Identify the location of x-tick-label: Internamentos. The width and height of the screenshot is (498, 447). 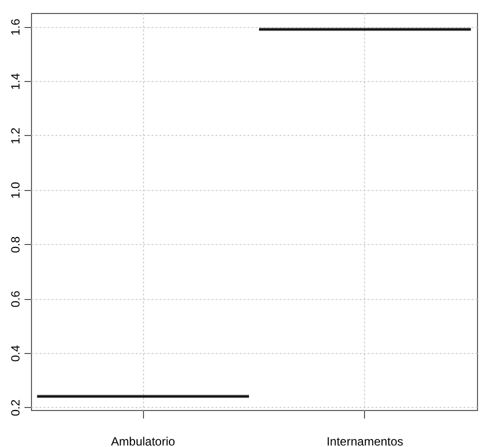
(365, 440).